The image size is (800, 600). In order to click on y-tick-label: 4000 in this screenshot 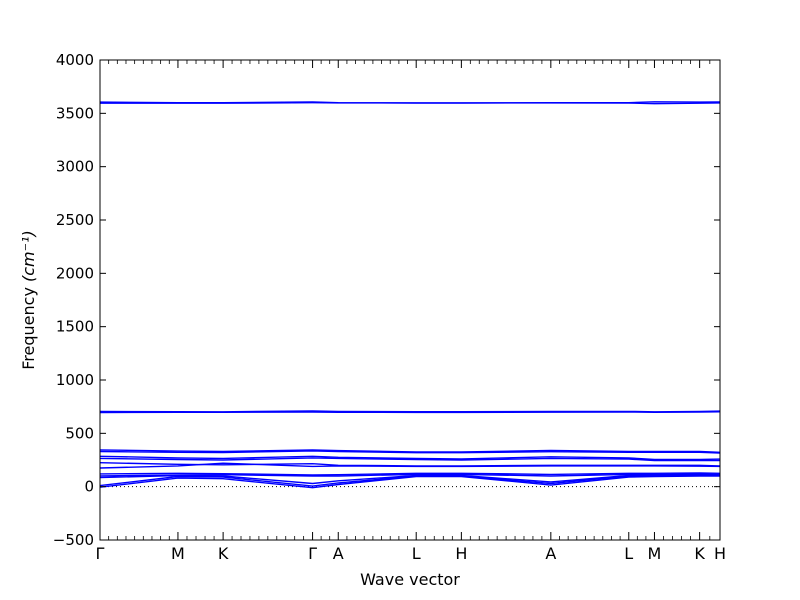, I will do `click(75, 60)`.